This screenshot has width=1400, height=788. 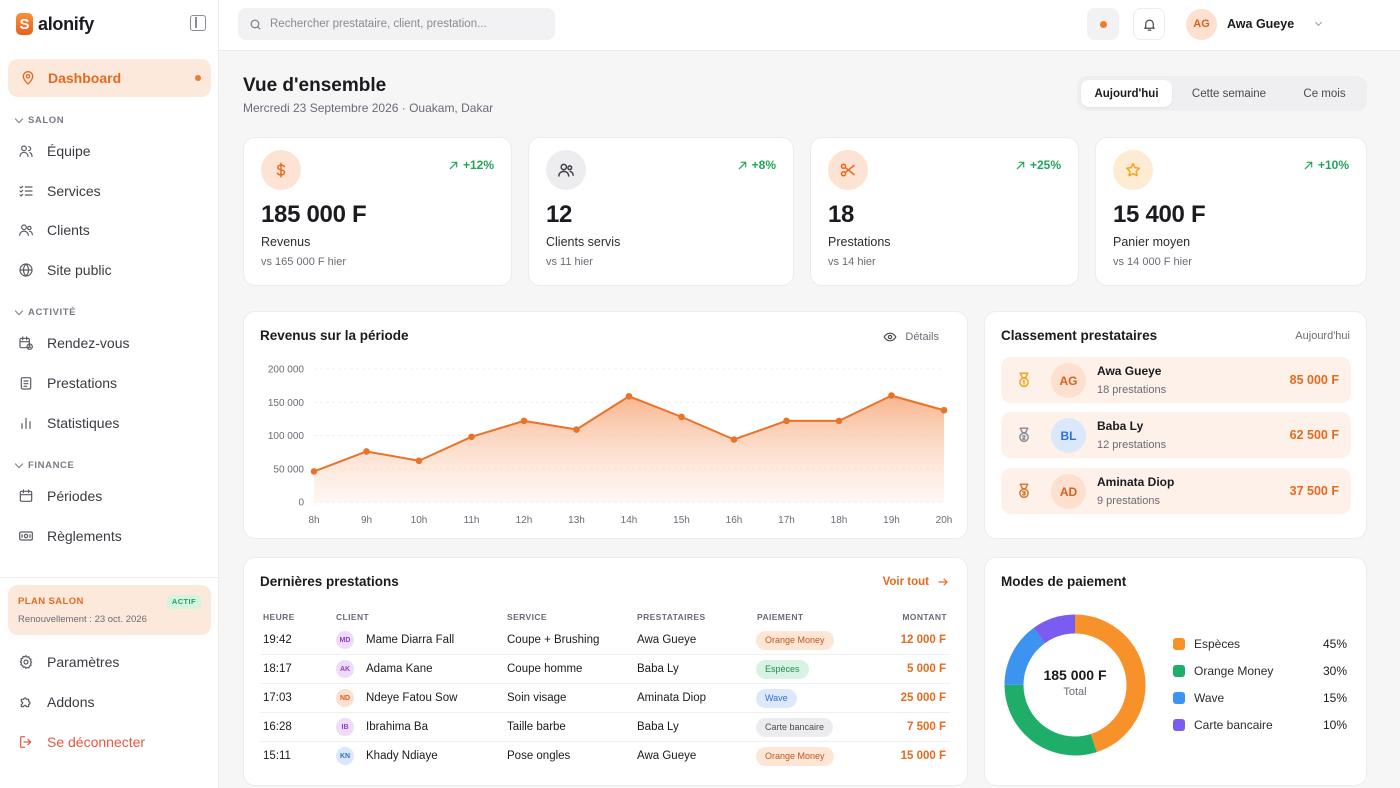 What do you see at coordinates (314, 214) in the screenshot?
I see `stat-value: 185 000 F` at bounding box center [314, 214].